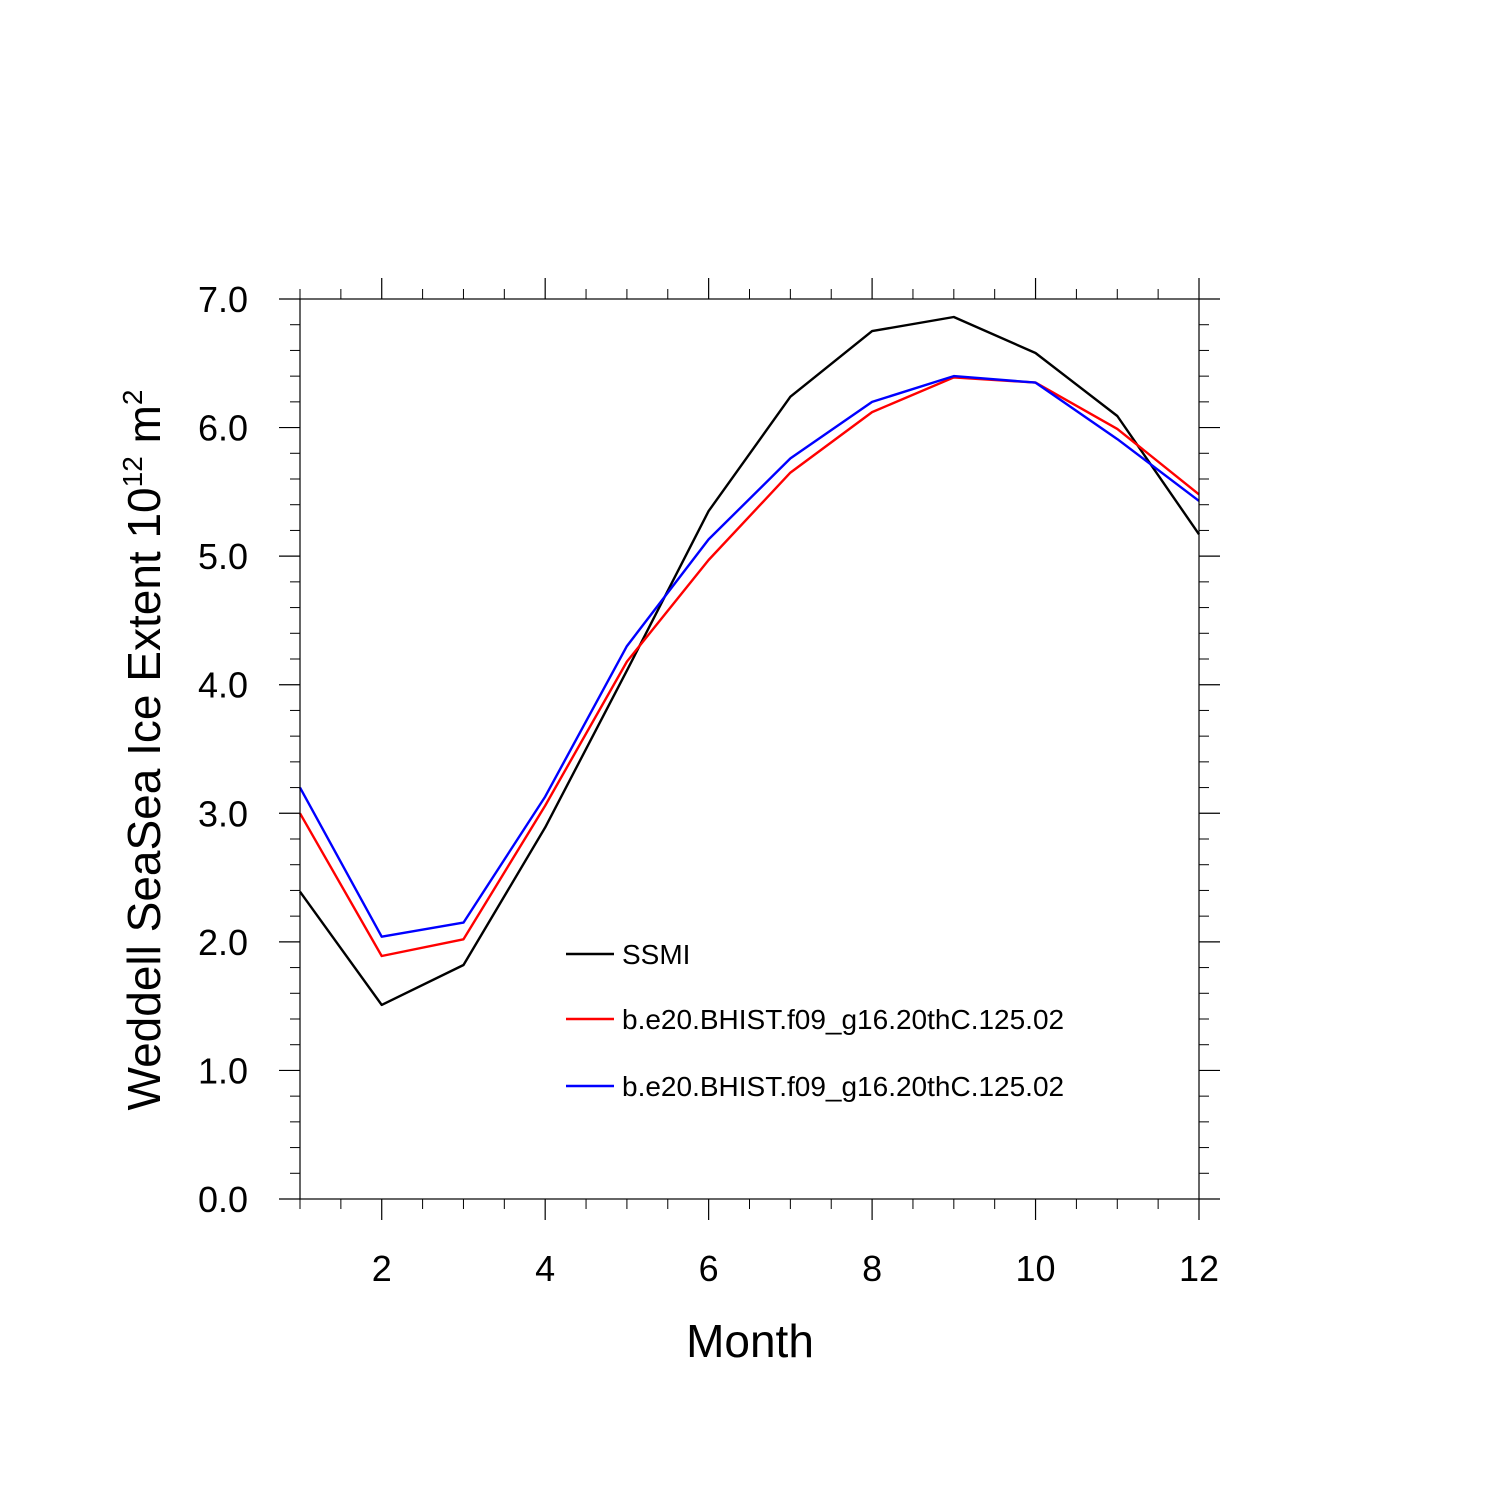  What do you see at coordinates (223, 556) in the screenshot?
I see `y-tick-label: 5.0` at bounding box center [223, 556].